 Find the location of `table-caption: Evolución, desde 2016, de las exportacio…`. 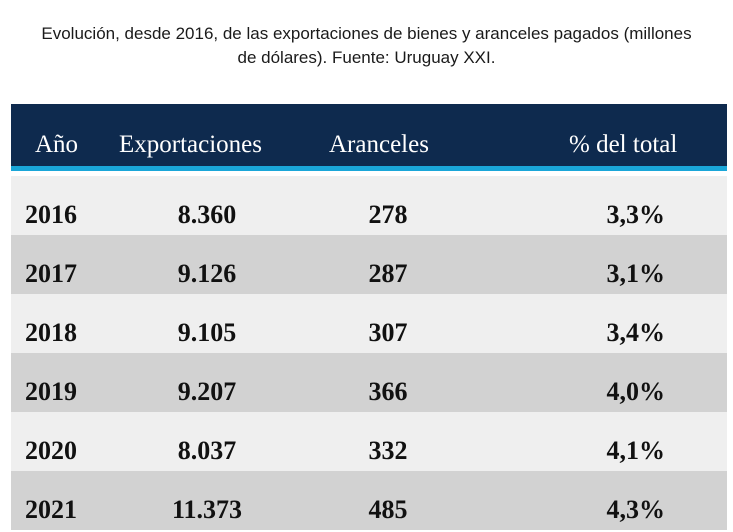

table-caption: Evolución, desde 2016, de las exportacio… is located at coordinates (366, 46).